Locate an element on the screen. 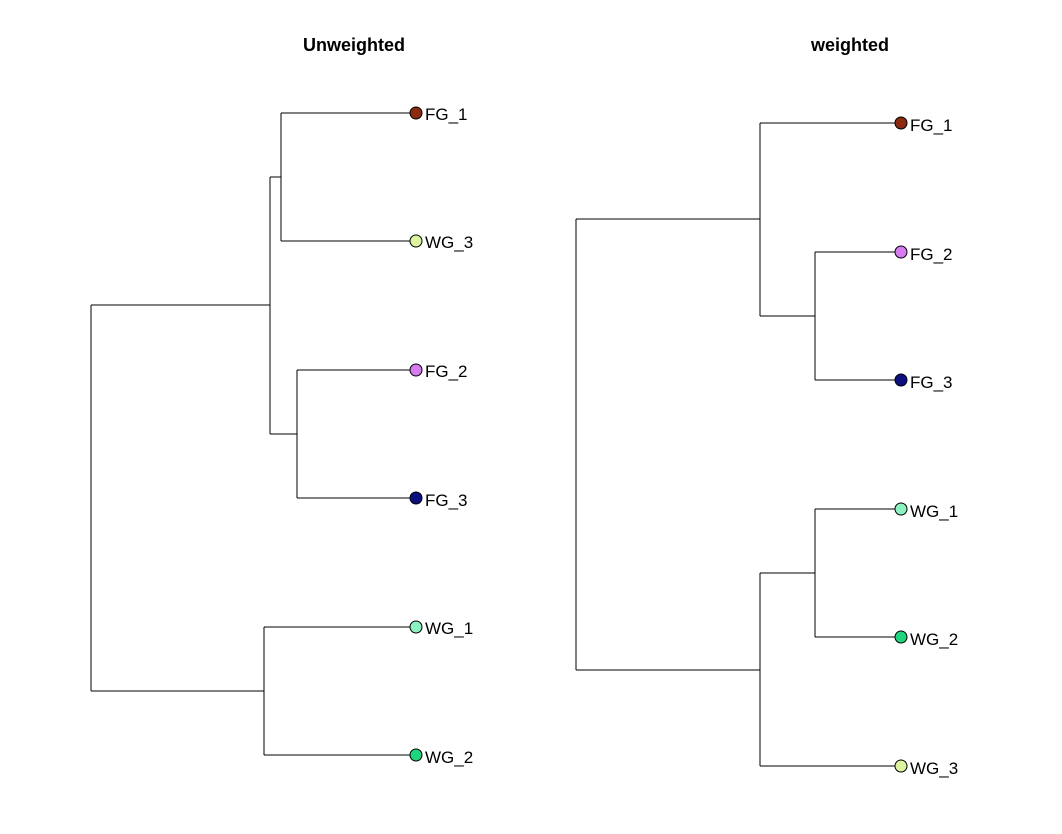  tree-title: weighted is located at coordinates (849, 45).